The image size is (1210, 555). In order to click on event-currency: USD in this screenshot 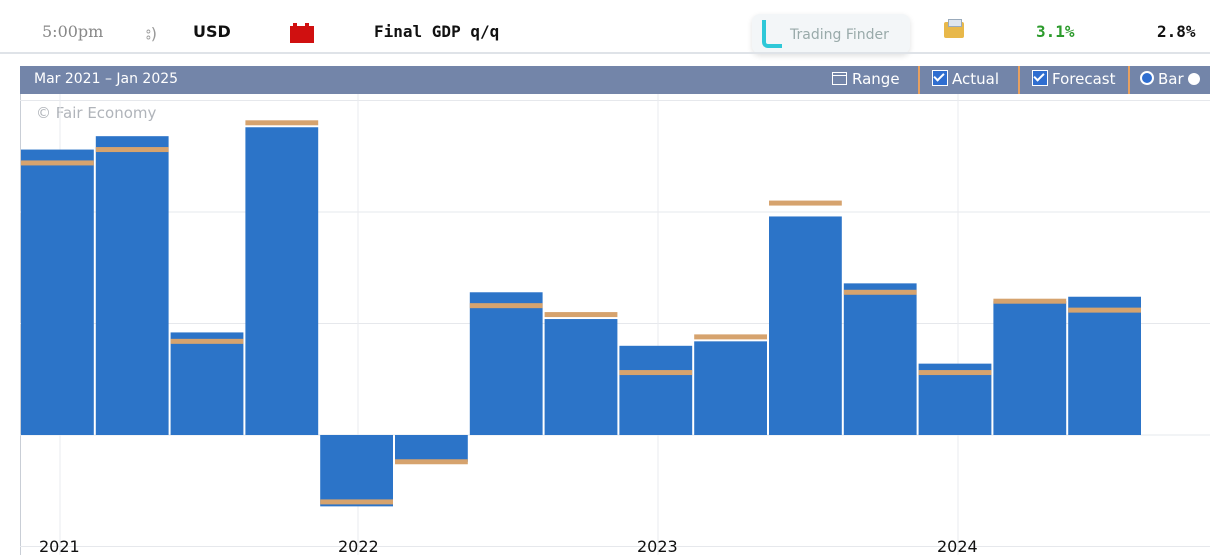, I will do `click(212, 31)`.